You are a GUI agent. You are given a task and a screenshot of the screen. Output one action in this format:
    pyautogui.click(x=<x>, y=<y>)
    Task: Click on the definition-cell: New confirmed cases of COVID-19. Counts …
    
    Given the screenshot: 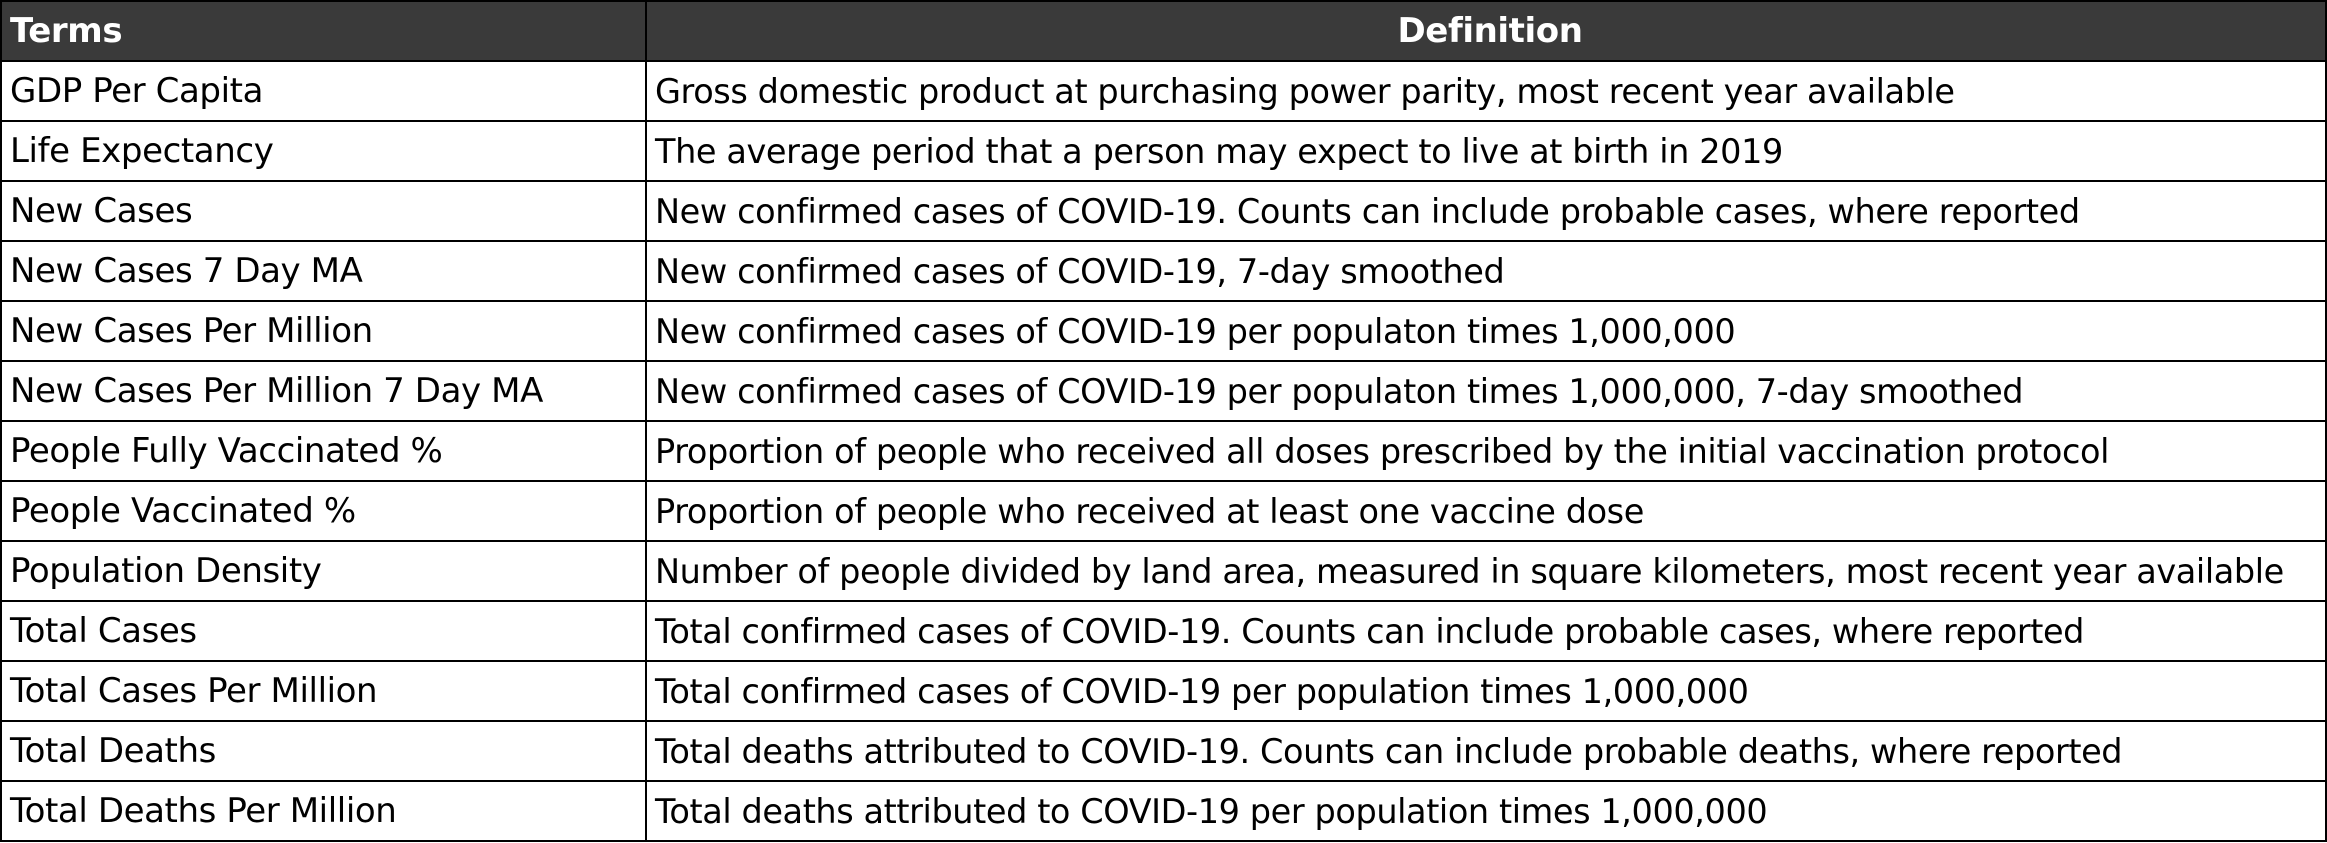 What is the action you would take?
    pyautogui.click(x=1486, y=211)
    